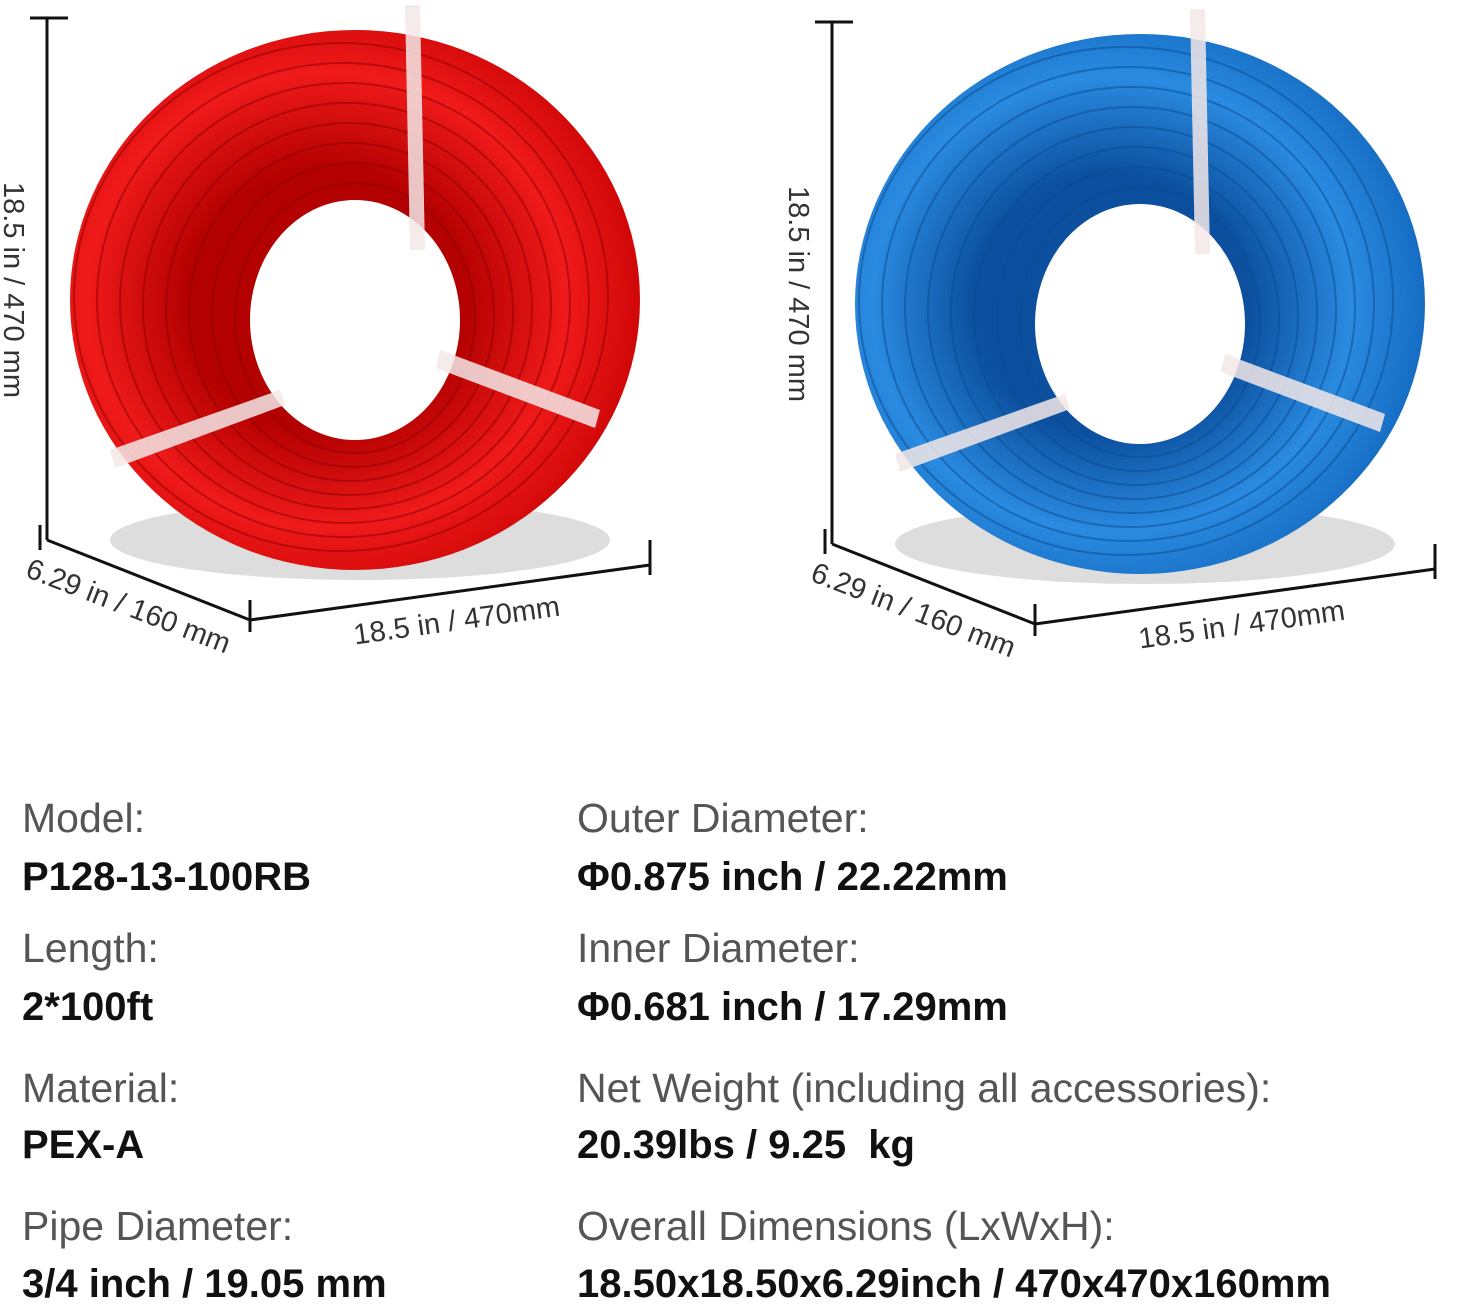 The width and height of the screenshot is (1469, 1306). What do you see at coordinates (746, 1145) in the screenshot?
I see `spec-value: 20.39lbs / 9.25 kg` at bounding box center [746, 1145].